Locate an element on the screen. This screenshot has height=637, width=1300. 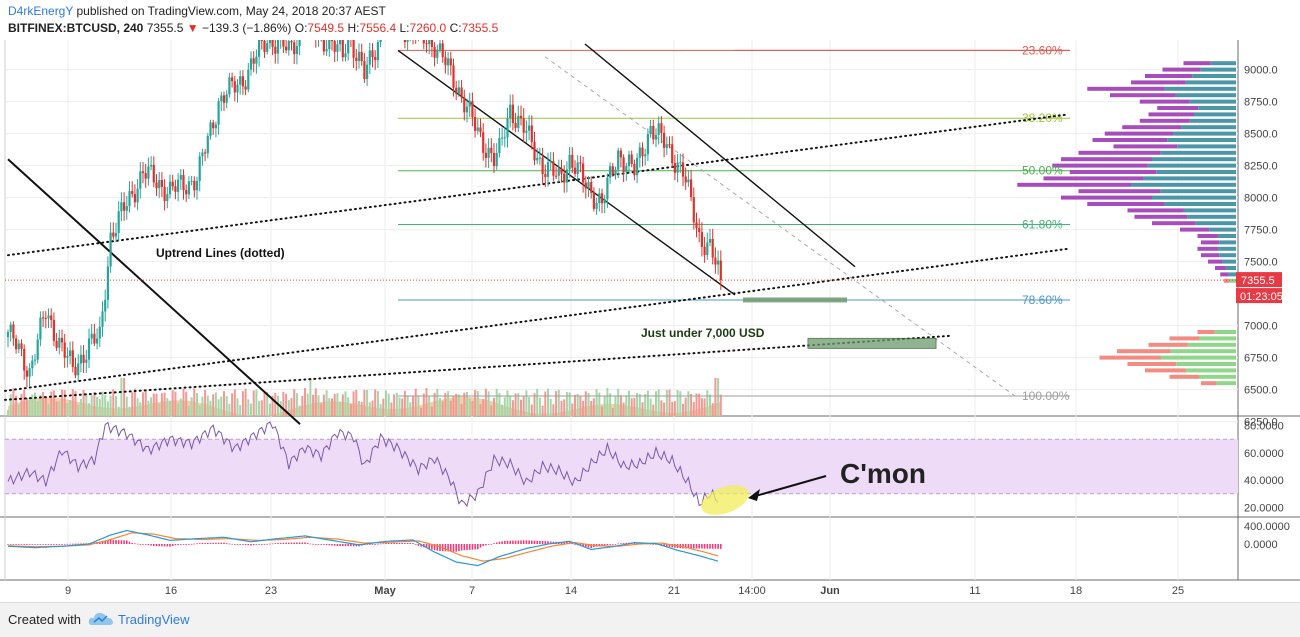
tradingview-brand-link: TradingView is located at coordinates (154, 619).